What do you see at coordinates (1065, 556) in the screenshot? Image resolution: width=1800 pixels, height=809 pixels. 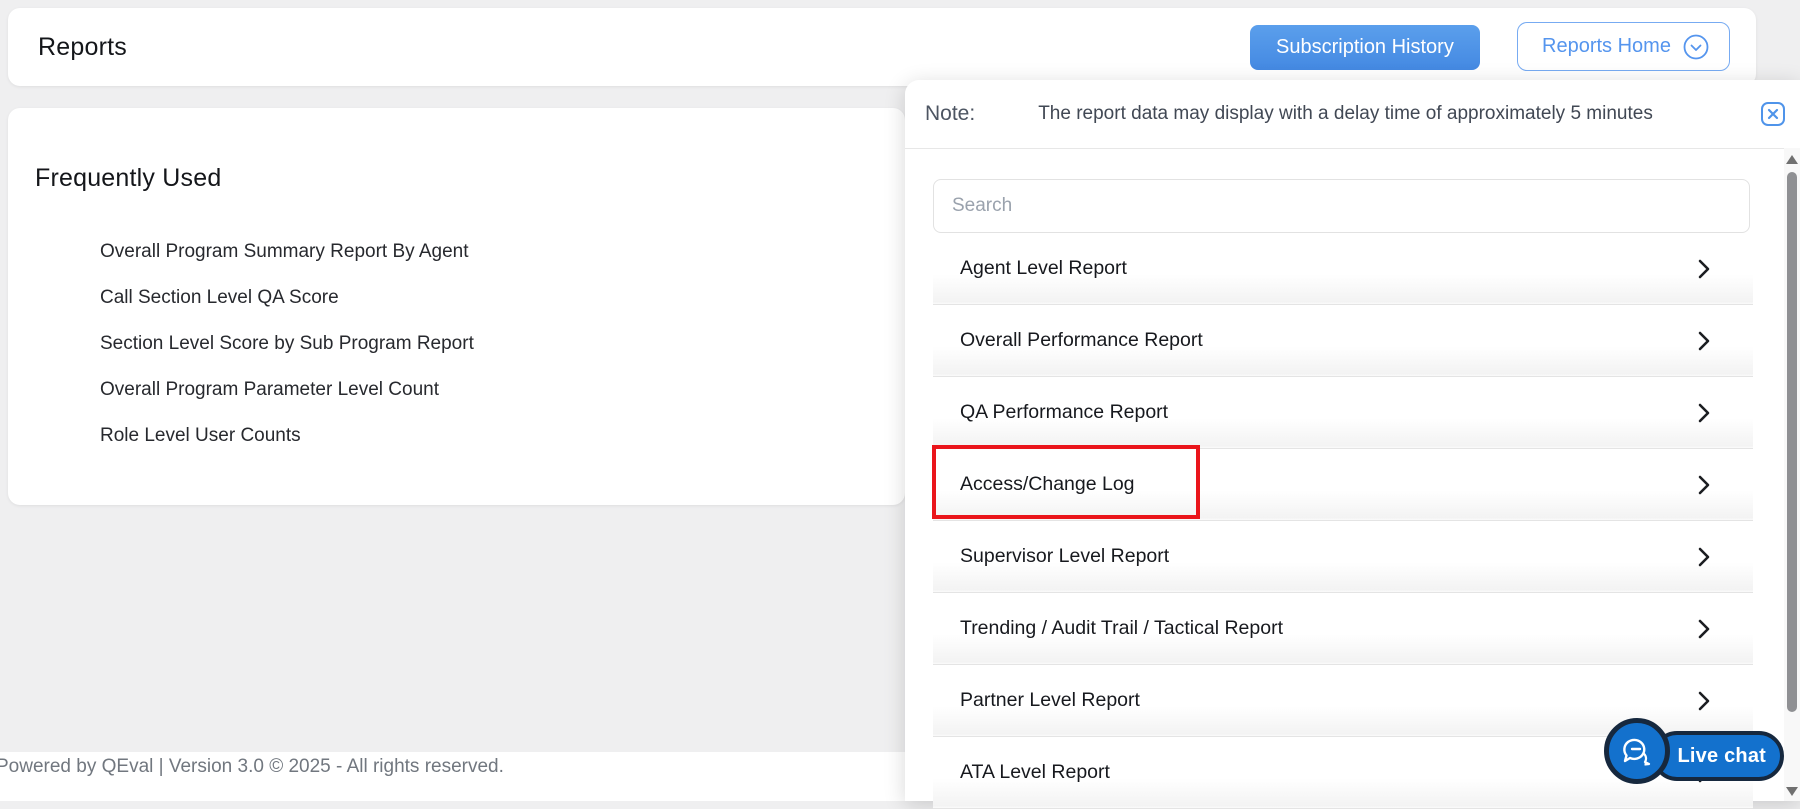 I see `report-item-label: Supervisor Level Report` at bounding box center [1065, 556].